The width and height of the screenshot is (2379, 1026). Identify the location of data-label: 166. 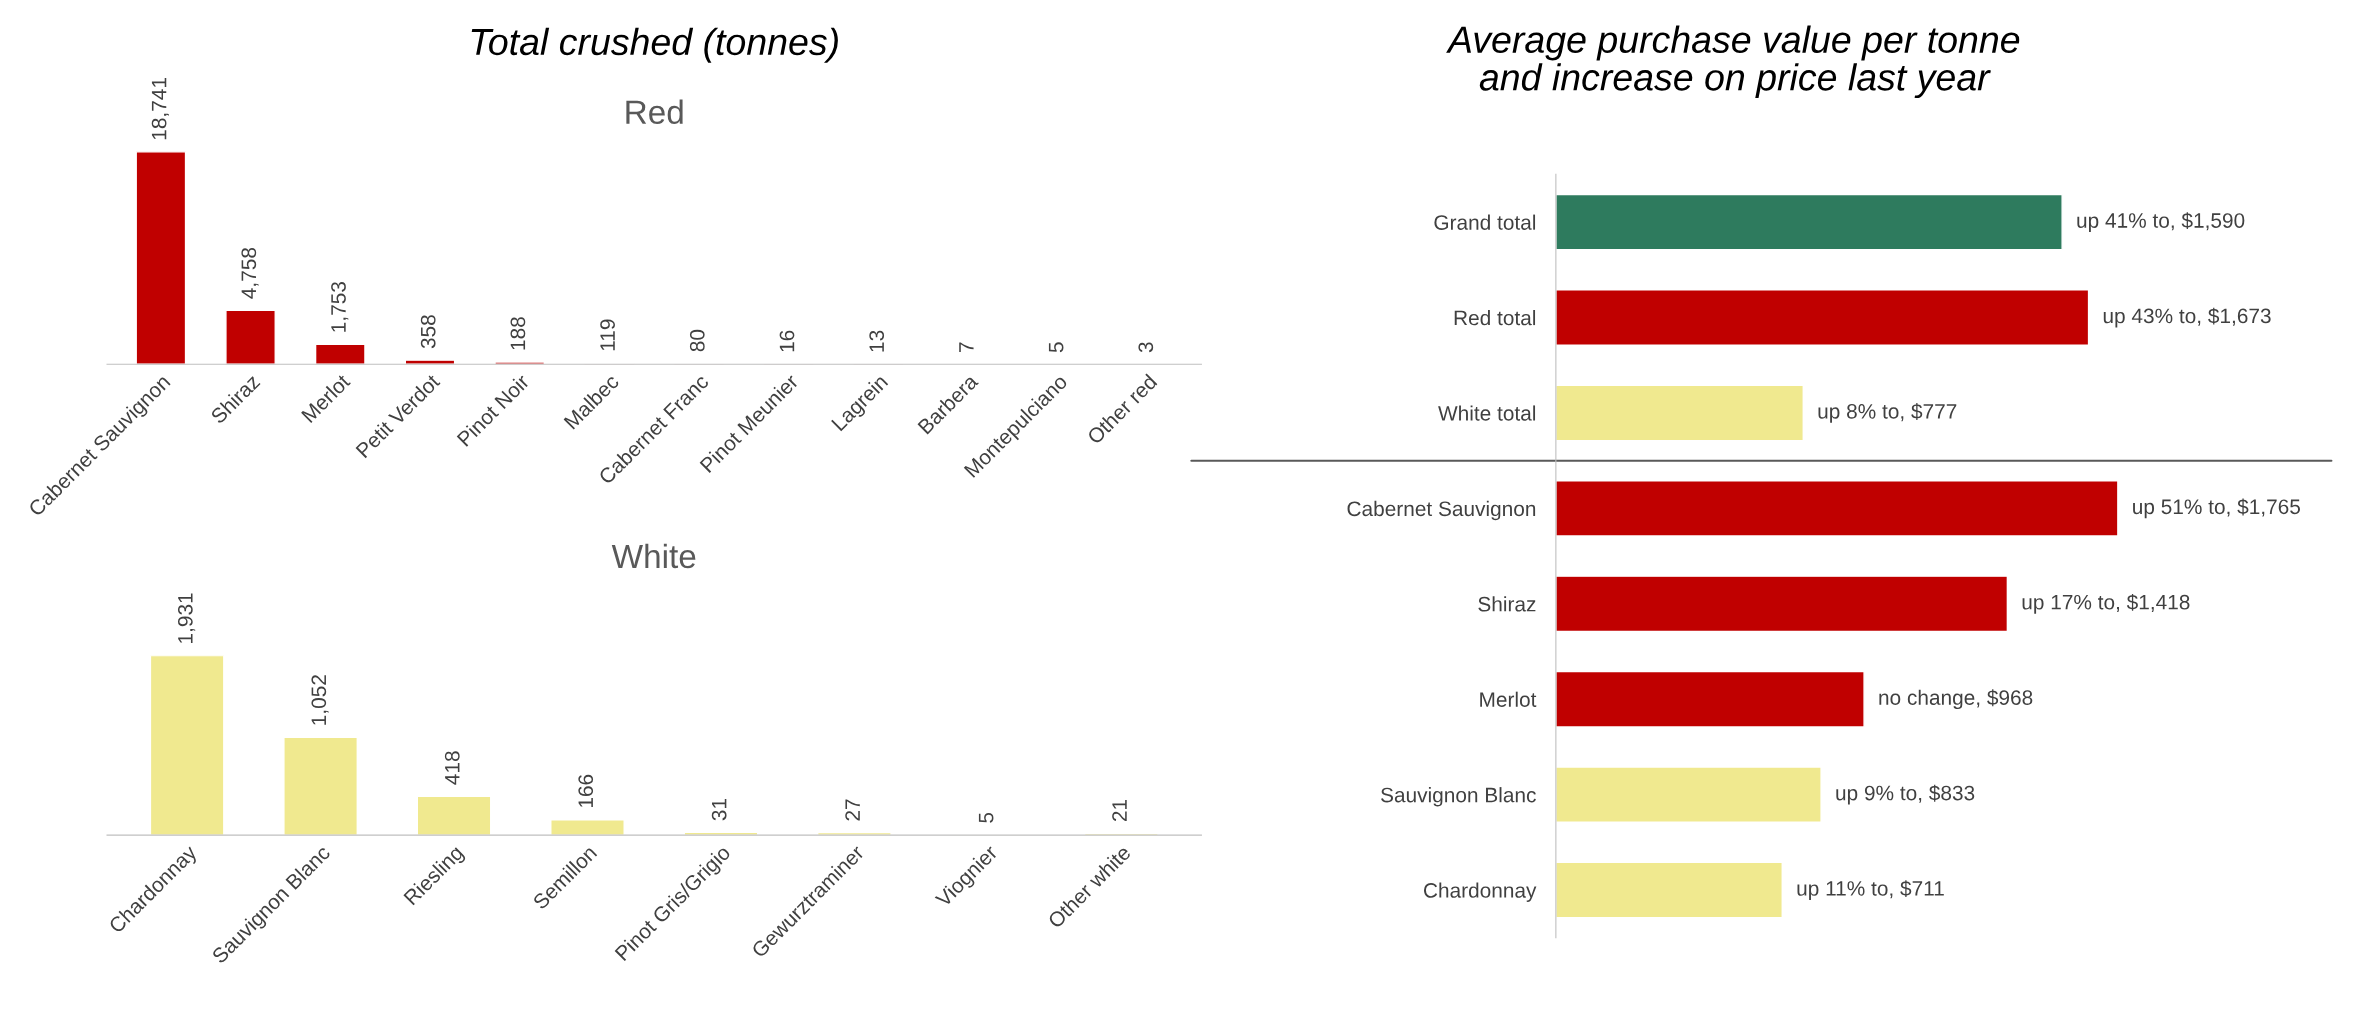
(586, 791).